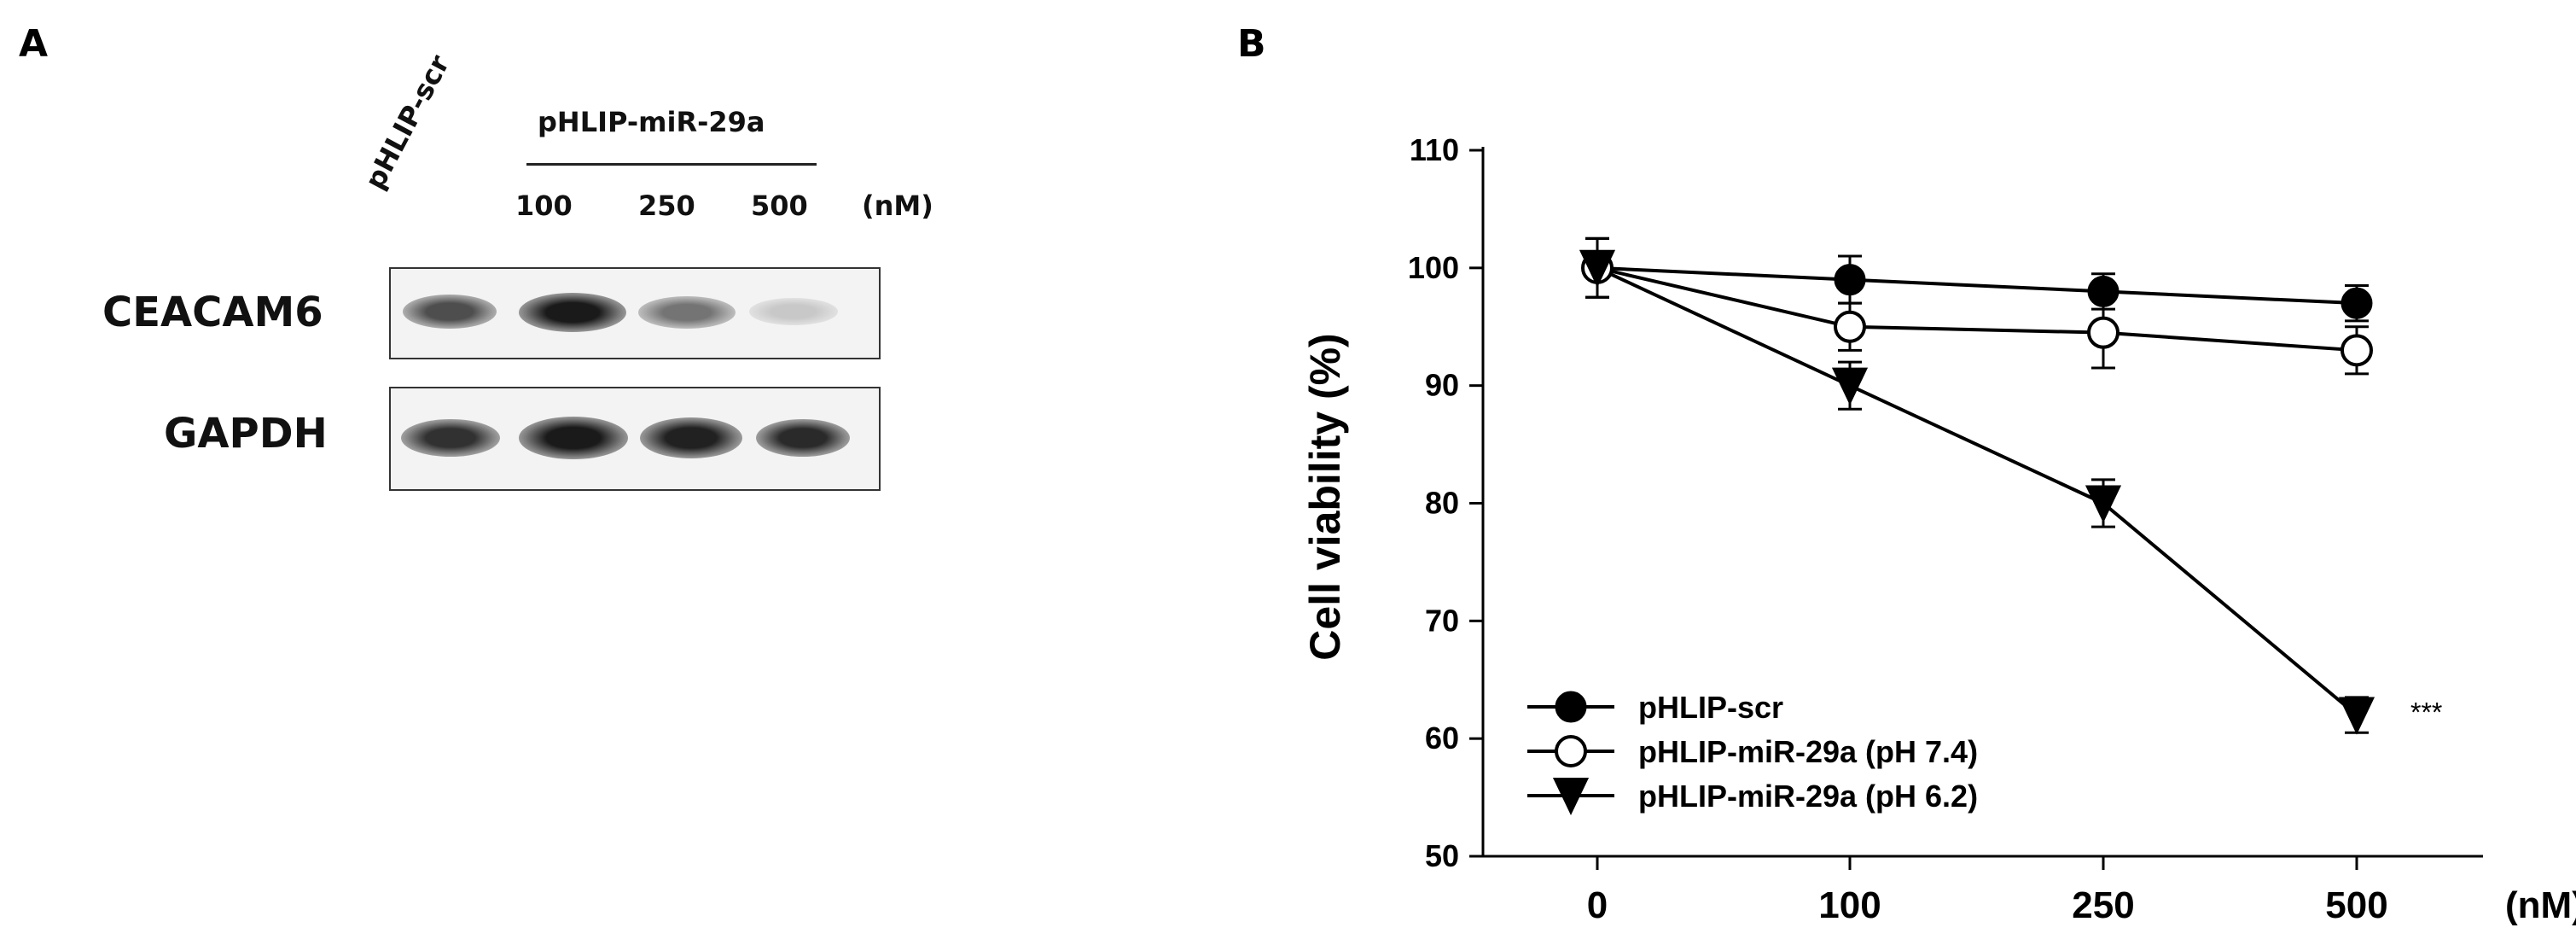 The image size is (2576, 951). I want to click on significance-annotation: ***, so click(2426, 713).